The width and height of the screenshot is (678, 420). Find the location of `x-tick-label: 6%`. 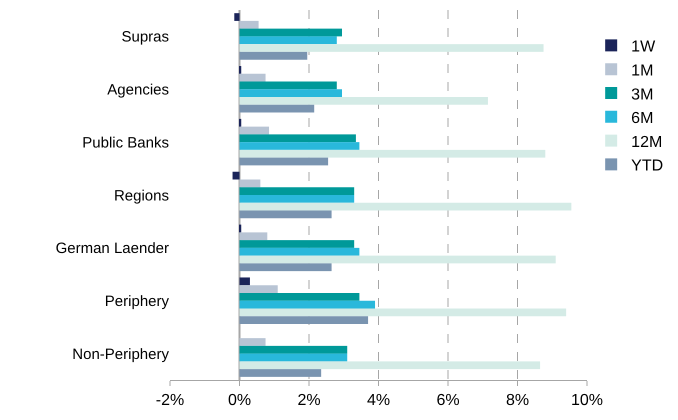

x-tick-label: 6% is located at coordinates (448, 401).